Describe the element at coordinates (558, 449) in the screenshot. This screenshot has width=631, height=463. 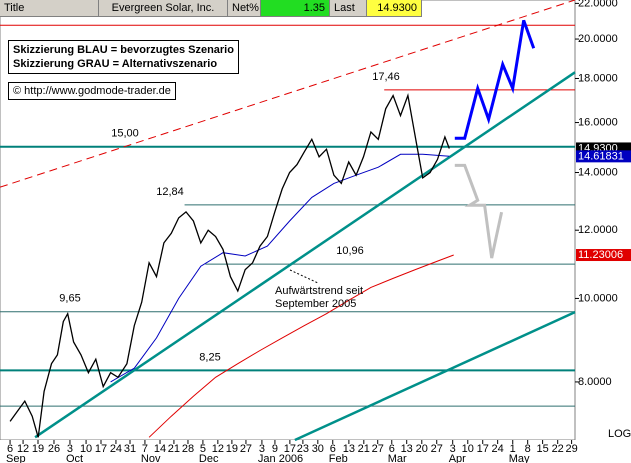
I see `x-tick-label: 22` at that location.